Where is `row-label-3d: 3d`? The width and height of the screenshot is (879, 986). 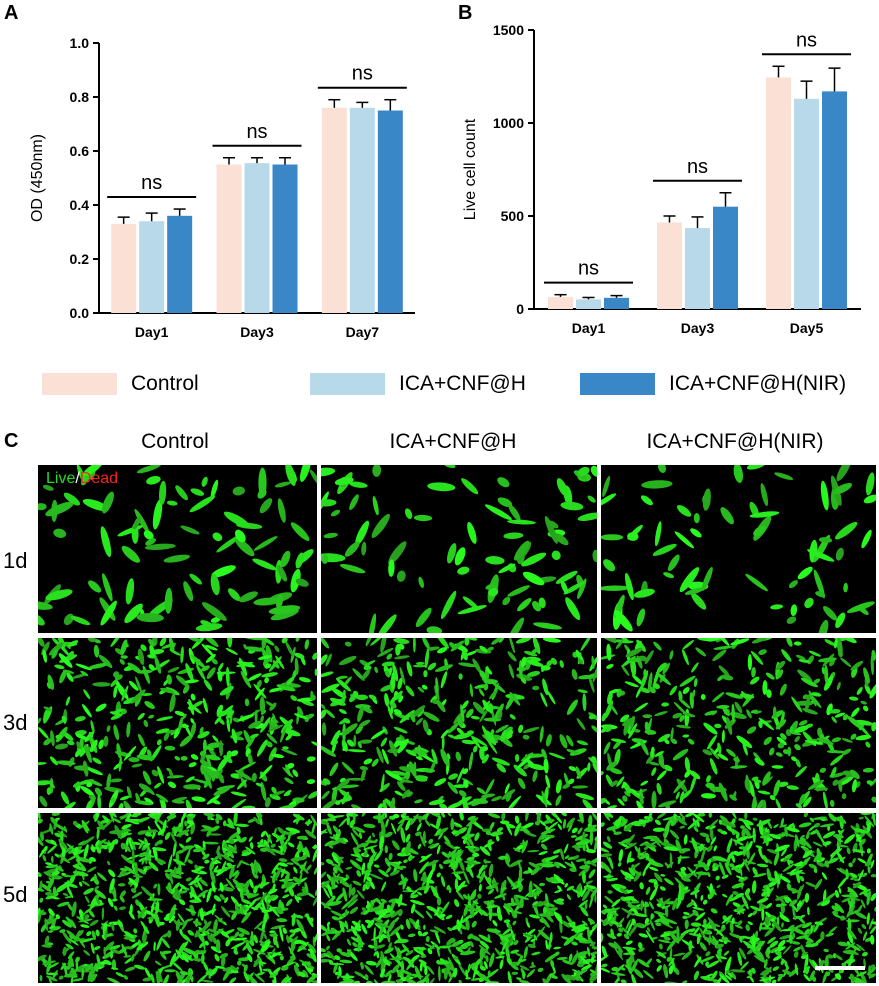
row-label-3d: 3d is located at coordinates (15, 722).